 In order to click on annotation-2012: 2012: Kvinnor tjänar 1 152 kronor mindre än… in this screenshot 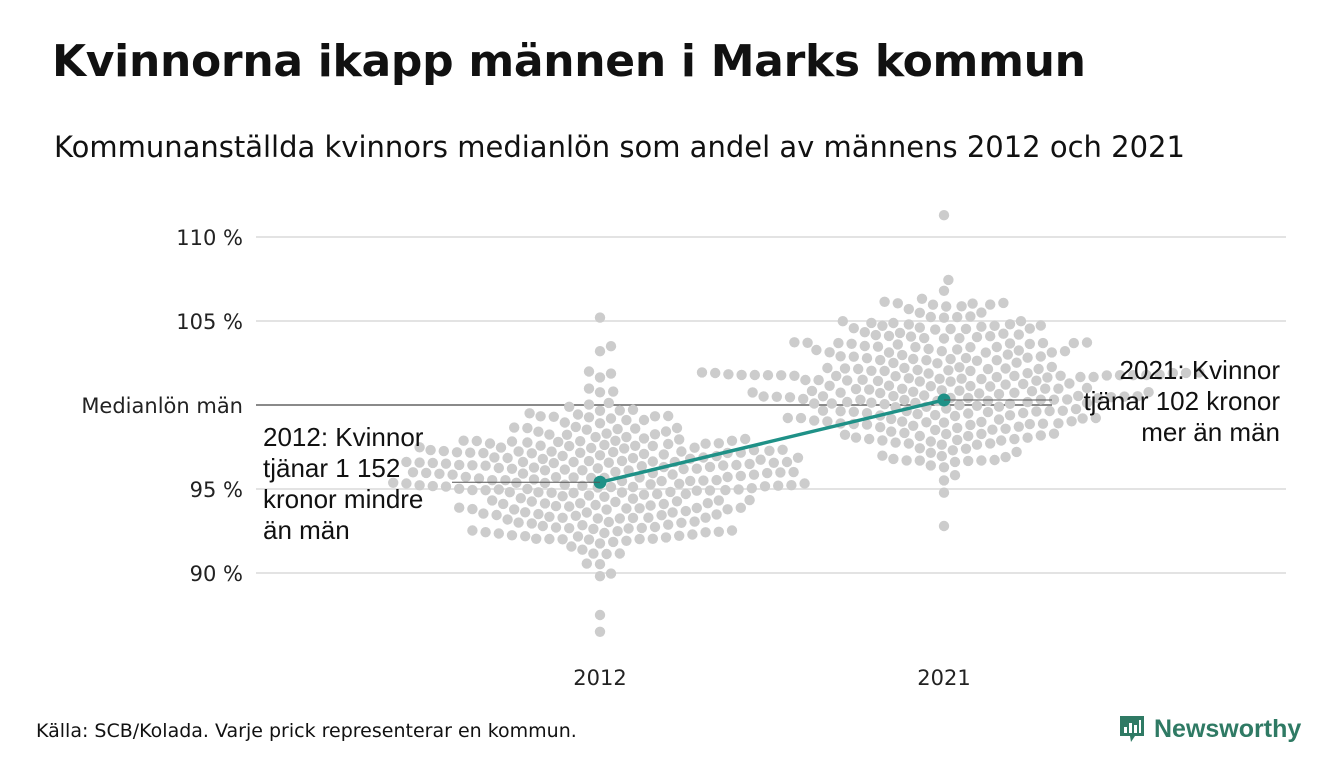, I will do `click(343, 483)`.